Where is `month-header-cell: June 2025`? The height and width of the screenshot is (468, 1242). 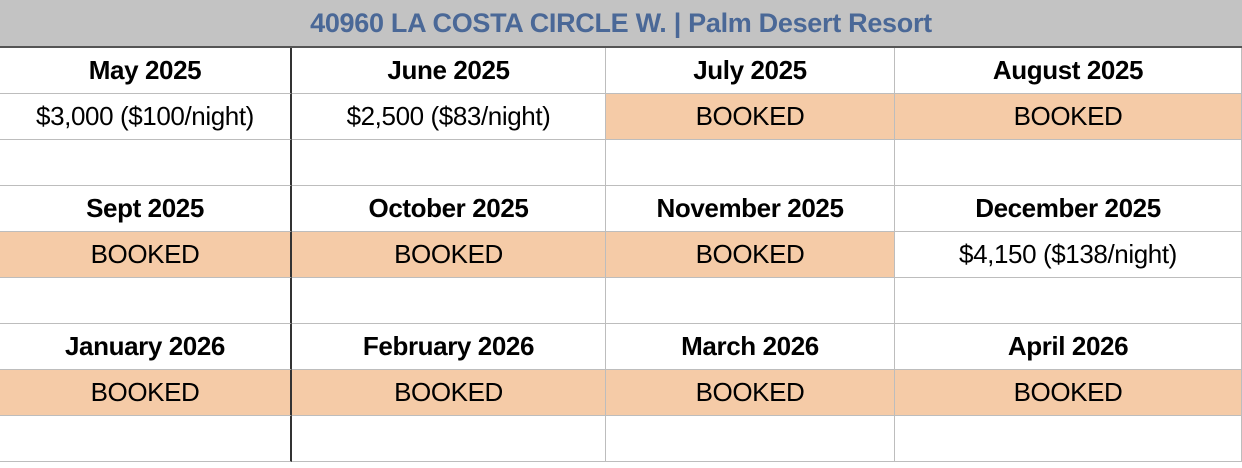 month-header-cell: June 2025 is located at coordinates (449, 71).